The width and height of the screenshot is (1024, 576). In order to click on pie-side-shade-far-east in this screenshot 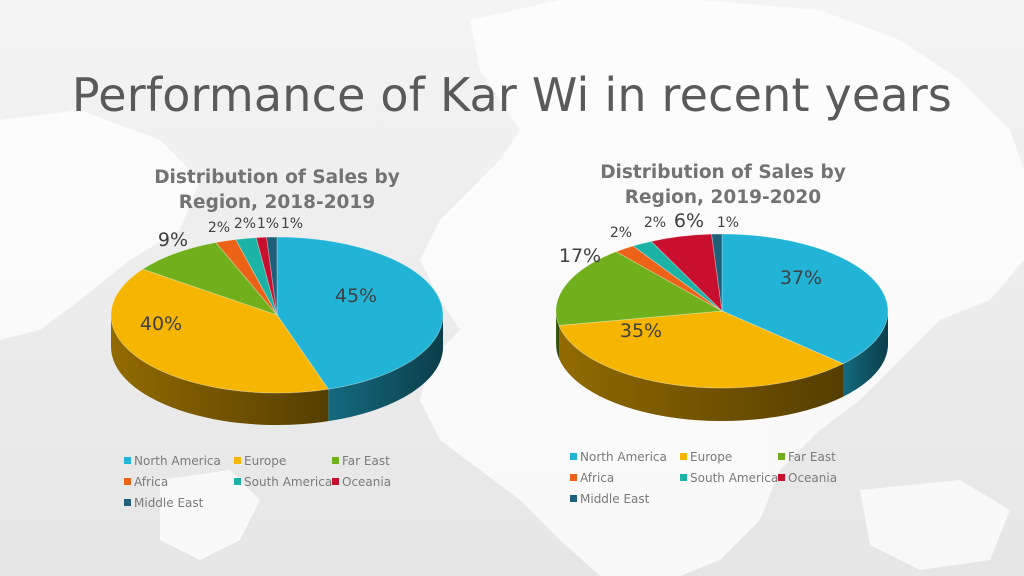, I will do `click(557, 335)`.